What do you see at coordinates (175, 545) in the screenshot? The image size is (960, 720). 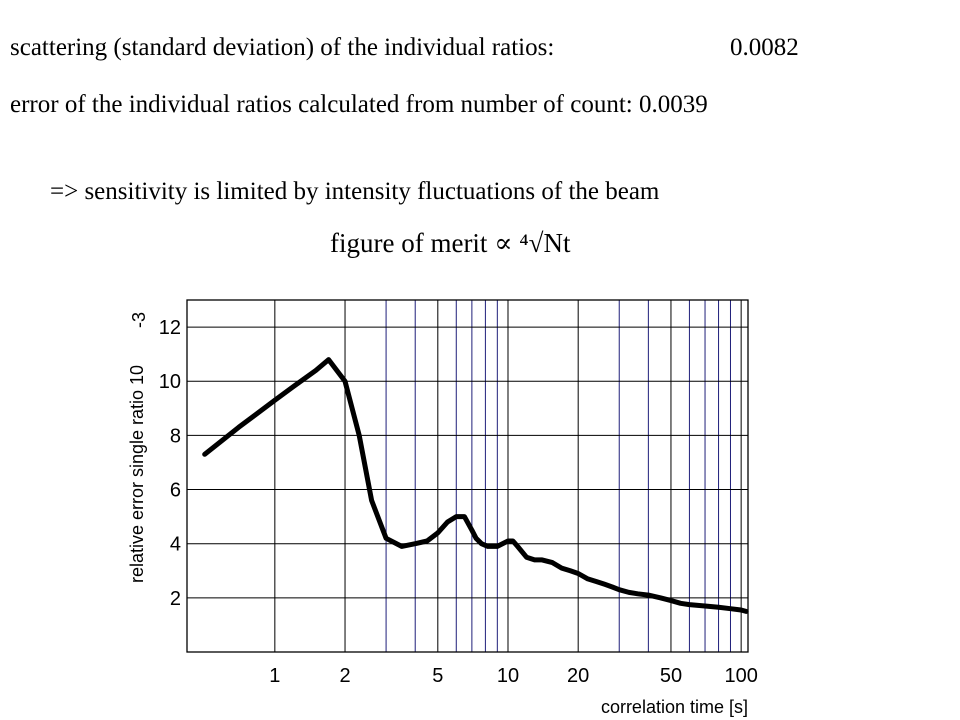 I see `y-tick-label: 4` at bounding box center [175, 545].